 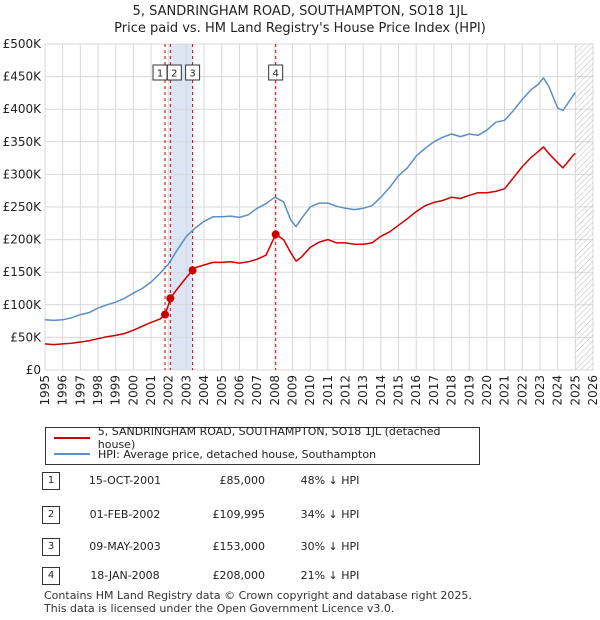 What do you see at coordinates (23, 44) in the screenshot?
I see `y-tick-label: £500K` at bounding box center [23, 44].